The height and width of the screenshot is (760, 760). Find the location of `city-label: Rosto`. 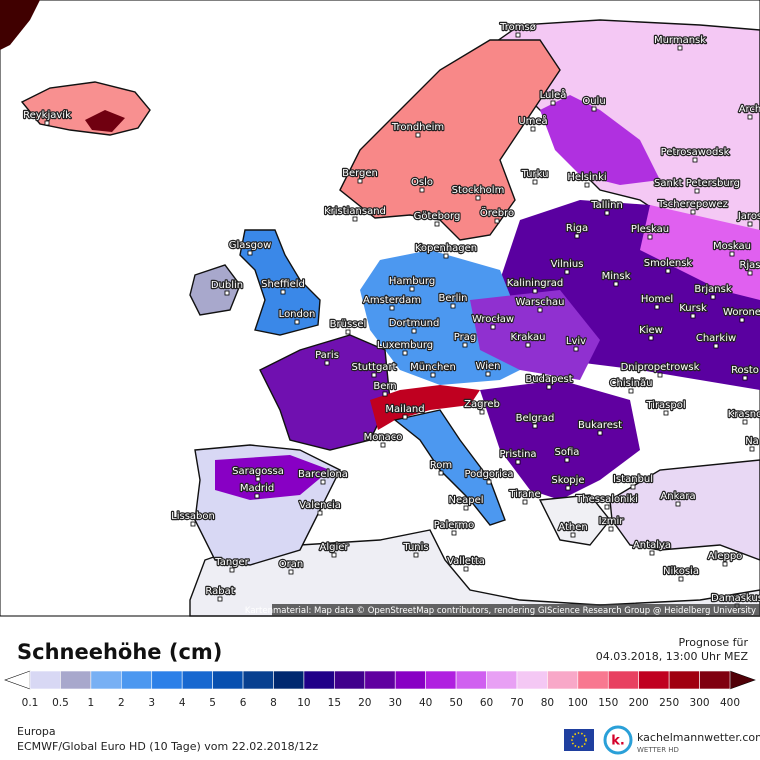

city-label: Rosto is located at coordinates (745, 370).